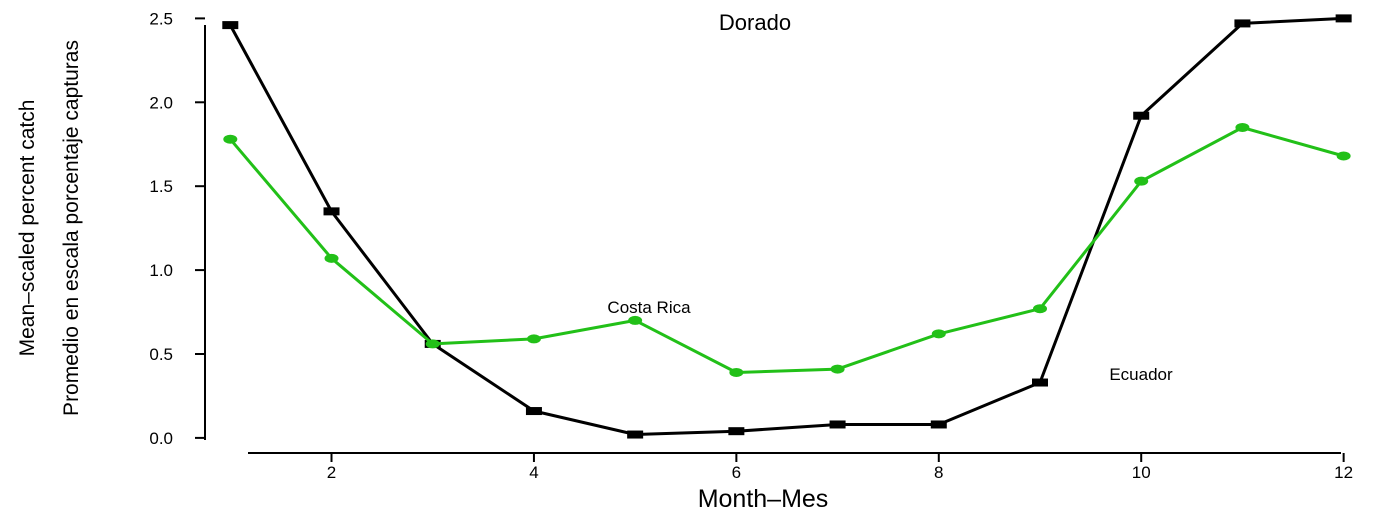  What do you see at coordinates (649, 307) in the screenshot?
I see `series-label-costa-rica: Costa Rica` at bounding box center [649, 307].